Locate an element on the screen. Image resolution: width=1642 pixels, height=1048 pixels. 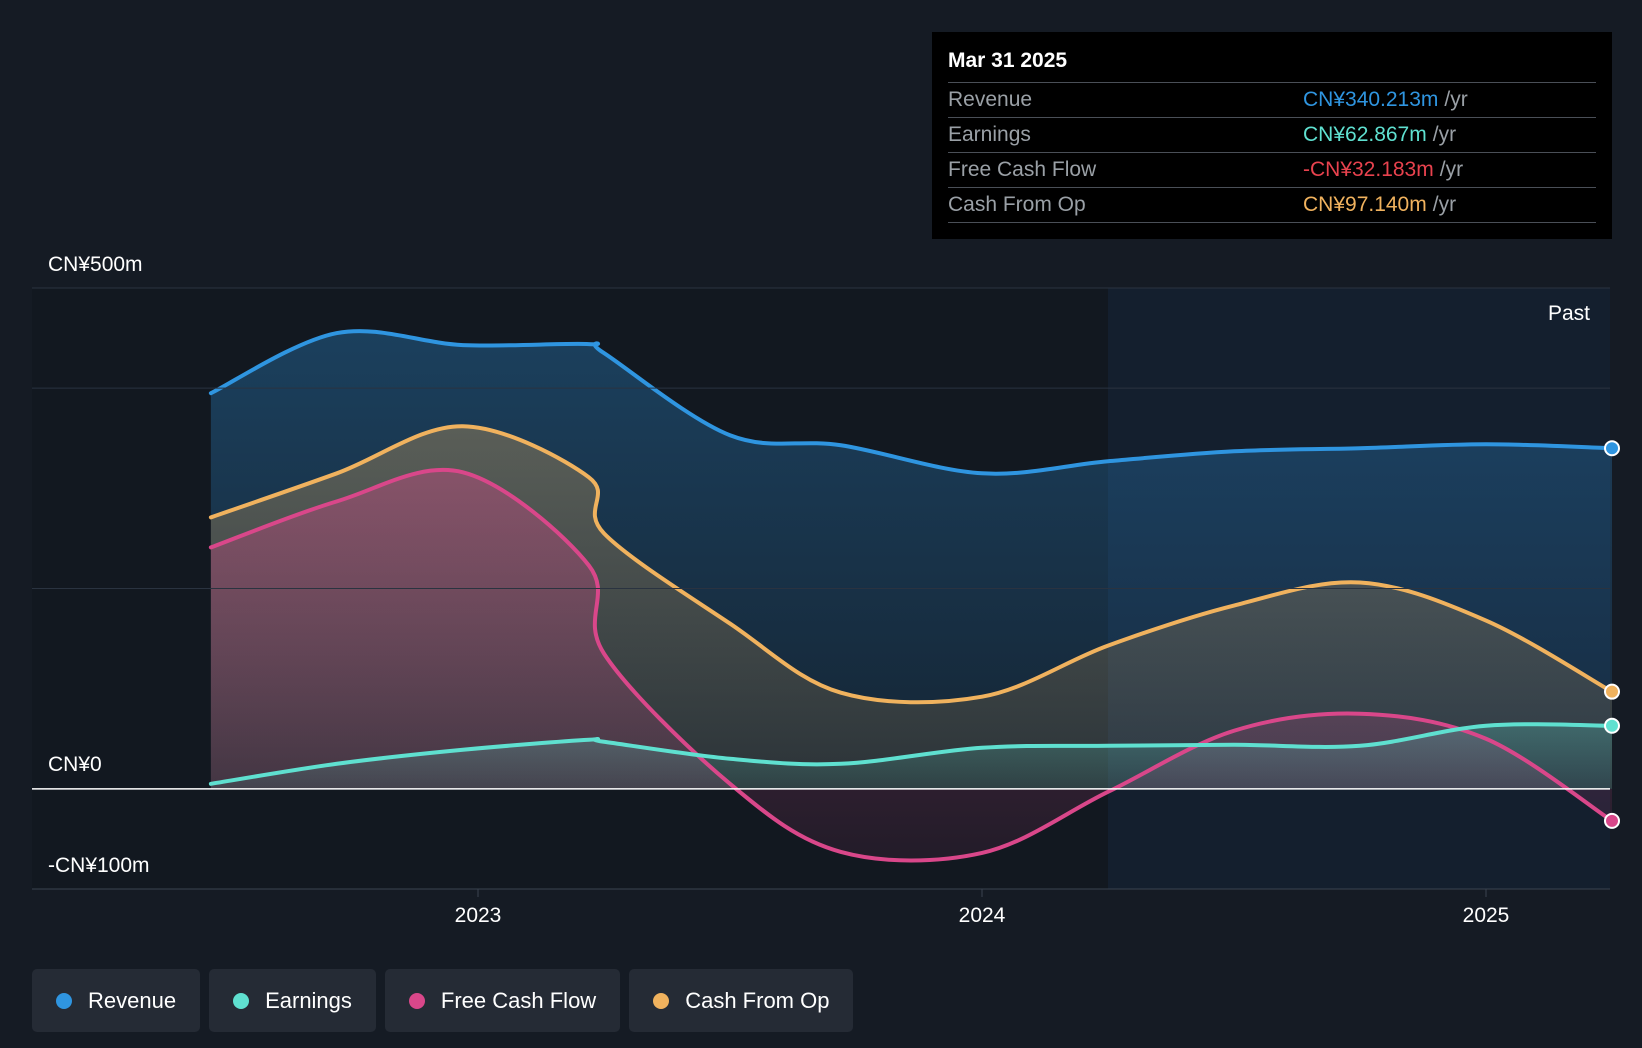
tooltip-label: Revenue is located at coordinates (990, 99).